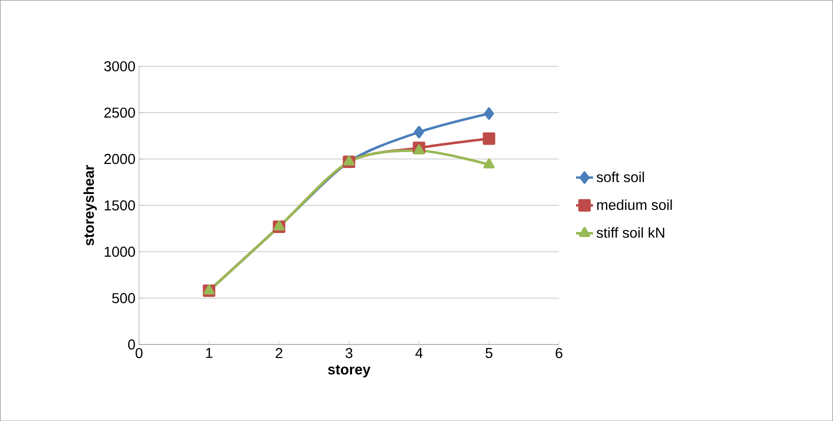  I want to click on x-tick-label: 4, so click(419, 353).